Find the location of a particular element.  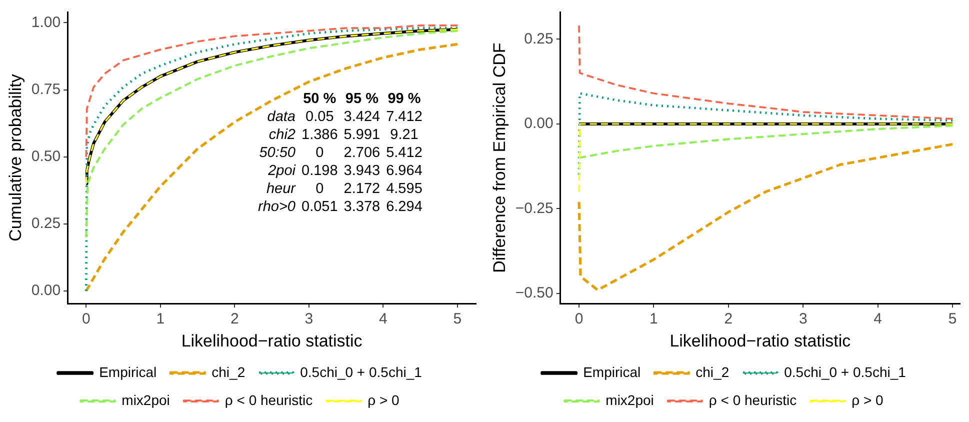

text: 50:50 0 2.706 5.412 is located at coordinates (340, 153).